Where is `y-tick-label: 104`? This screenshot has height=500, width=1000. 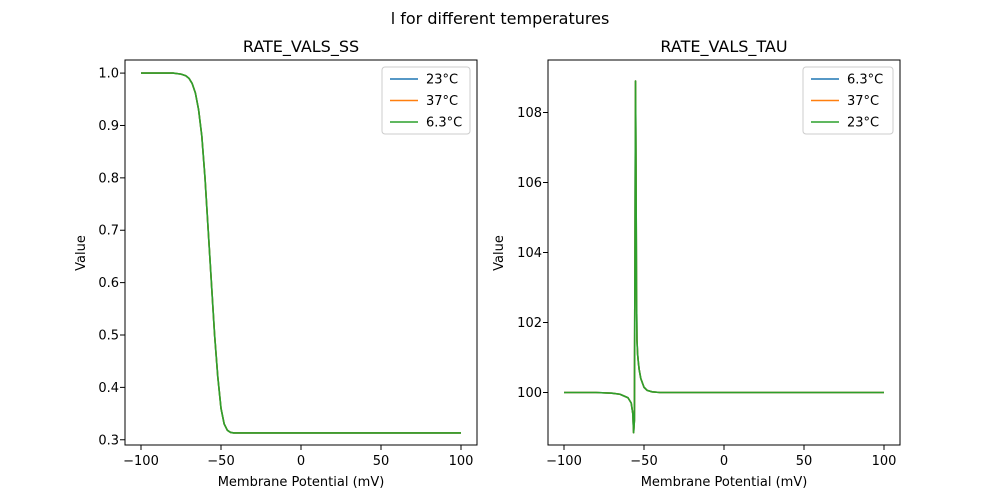
y-tick-label: 104 is located at coordinates (529, 253).